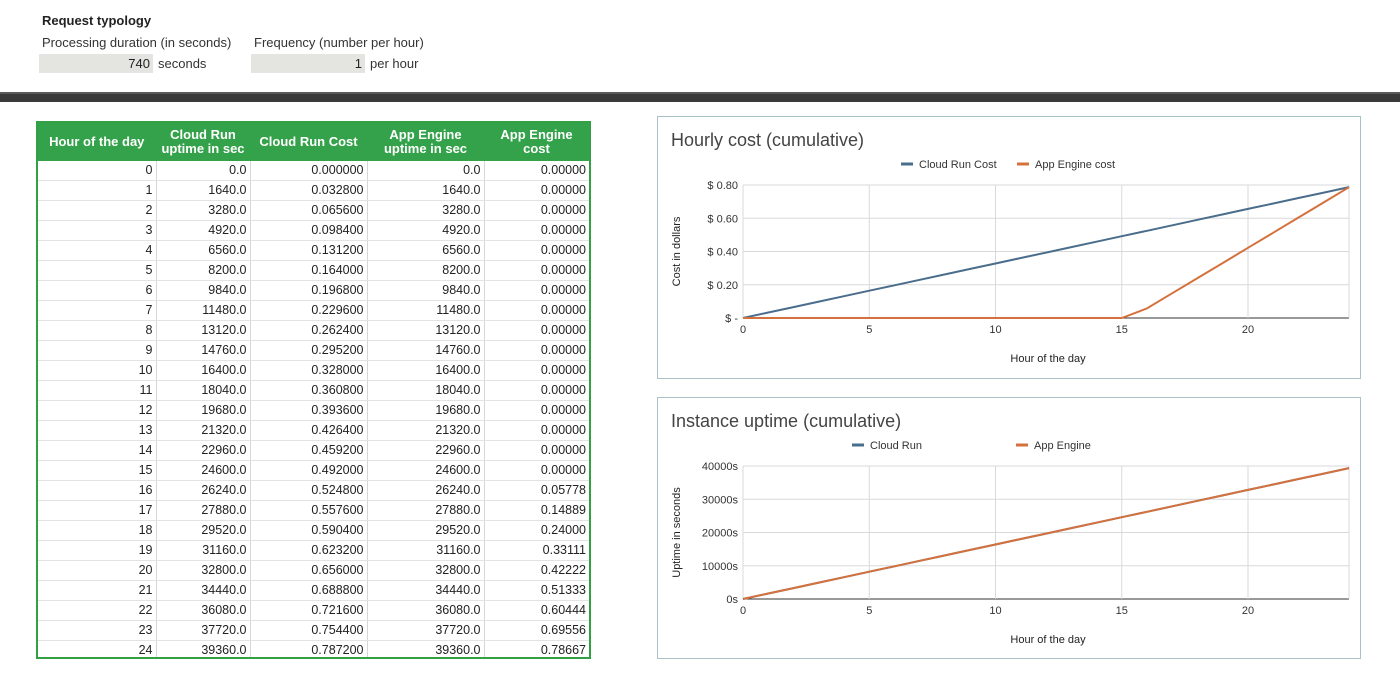 Image resolution: width=1400 pixels, height=686 pixels. What do you see at coordinates (203, 270) in the screenshot?
I see `cell-cloud-run-uptime: 8200.0` at bounding box center [203, 270].